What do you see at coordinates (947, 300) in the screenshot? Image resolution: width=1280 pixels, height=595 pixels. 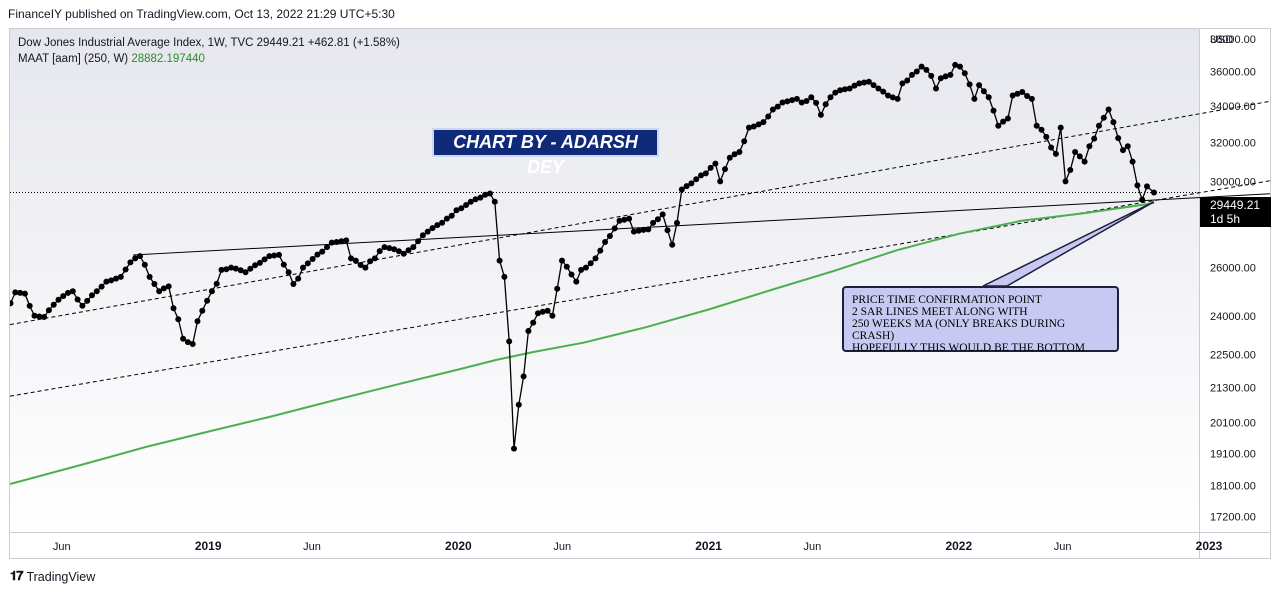 I see `annotation-line: PRICE TIME CONFIRMATION POINT` at bounding box center [947, 300].